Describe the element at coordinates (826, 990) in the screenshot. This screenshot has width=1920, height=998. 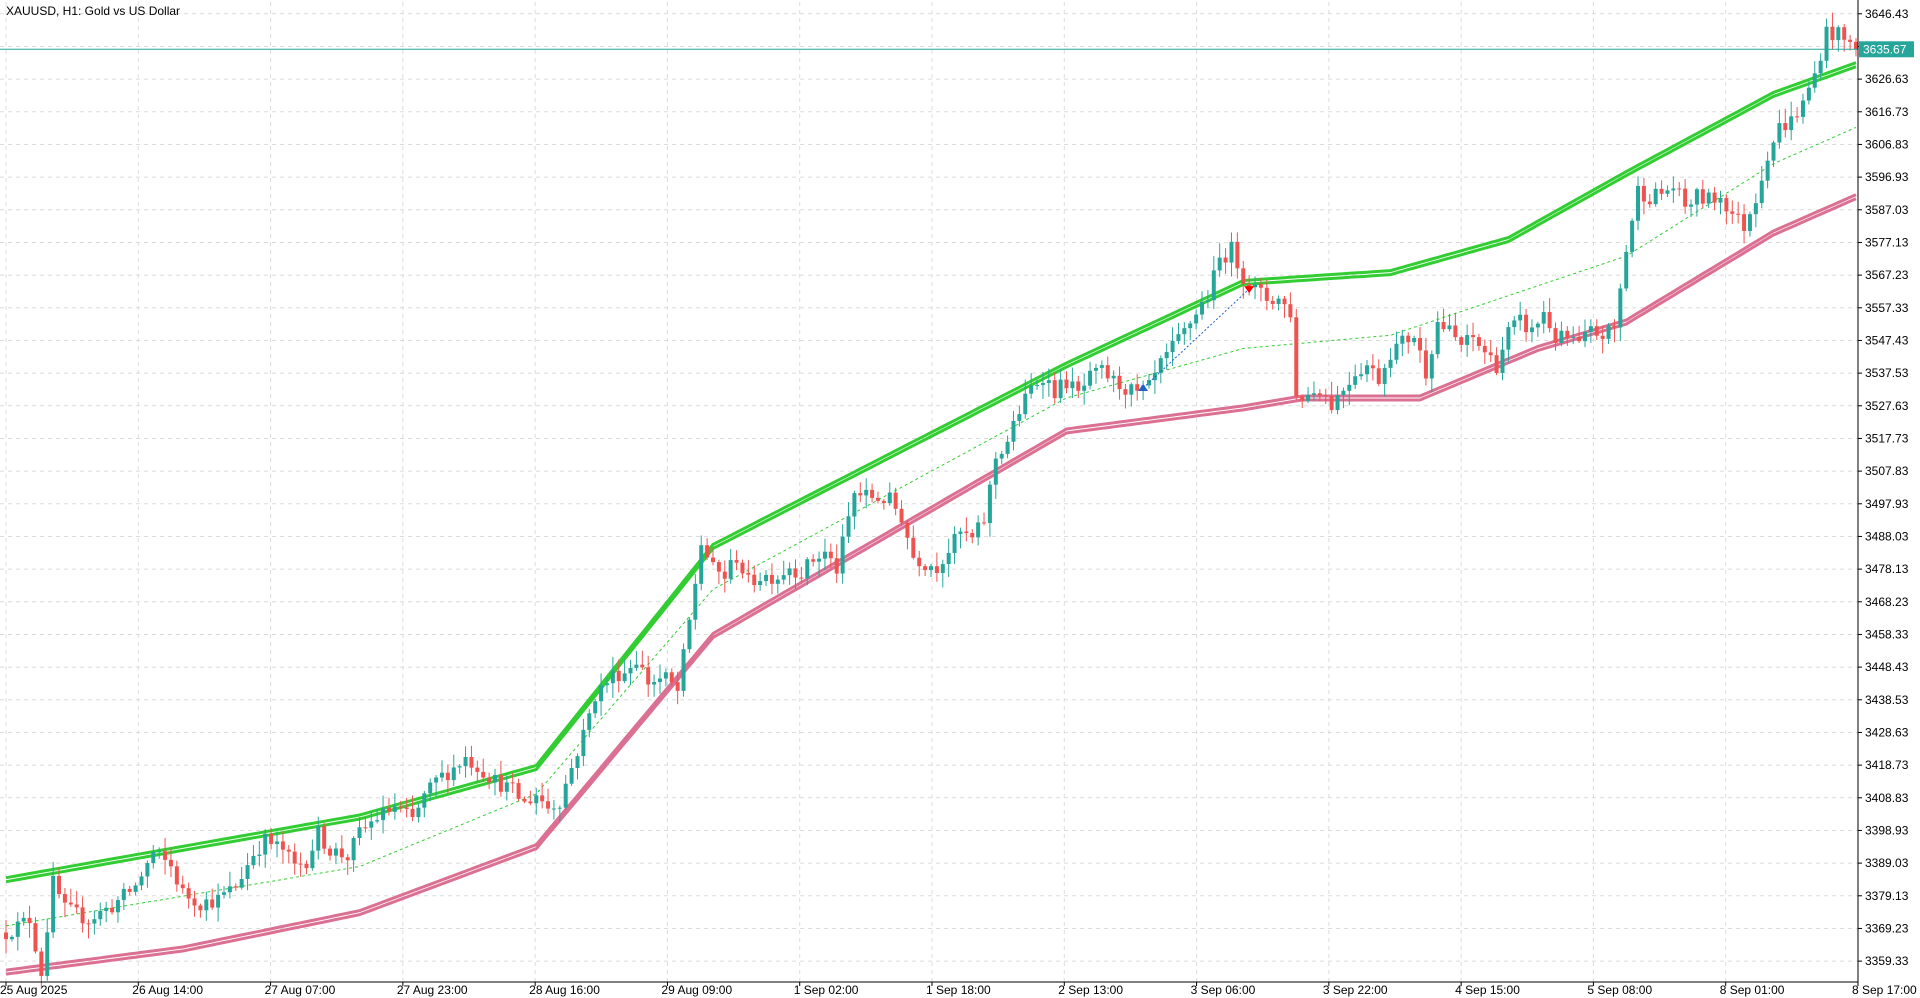
I see `x-tick-label: 1 Sep 02:00` at that location.